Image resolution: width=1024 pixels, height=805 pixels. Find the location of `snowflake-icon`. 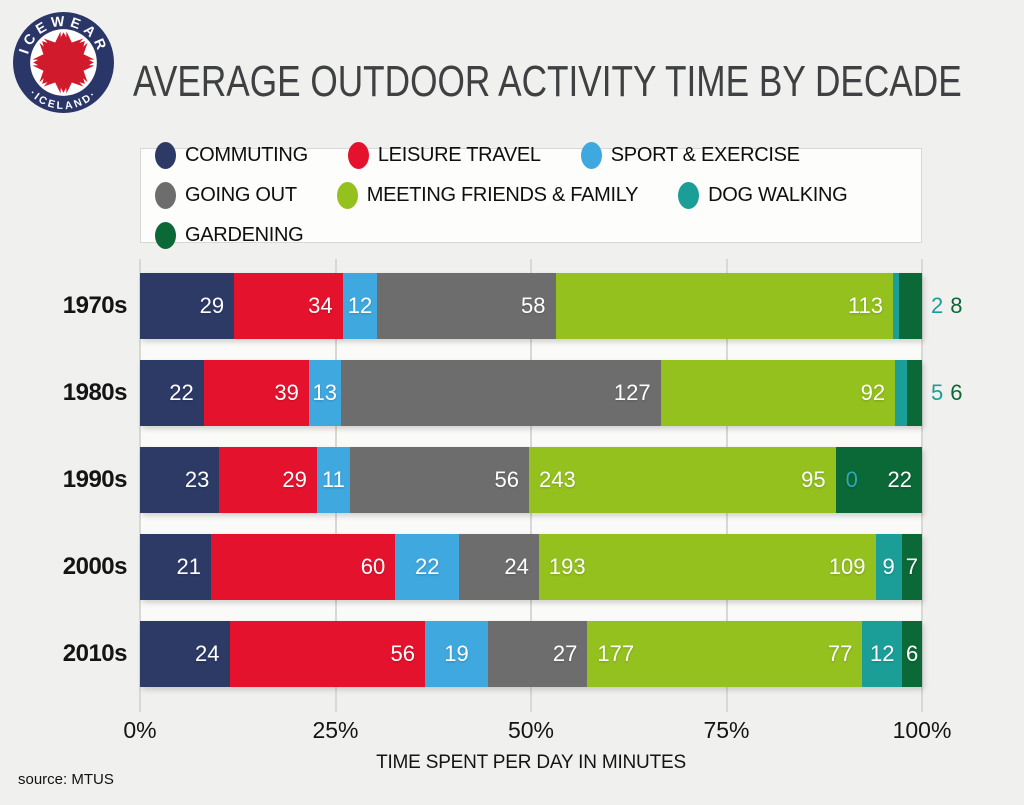

snowflake-icon is located at coordinates (63, 62).